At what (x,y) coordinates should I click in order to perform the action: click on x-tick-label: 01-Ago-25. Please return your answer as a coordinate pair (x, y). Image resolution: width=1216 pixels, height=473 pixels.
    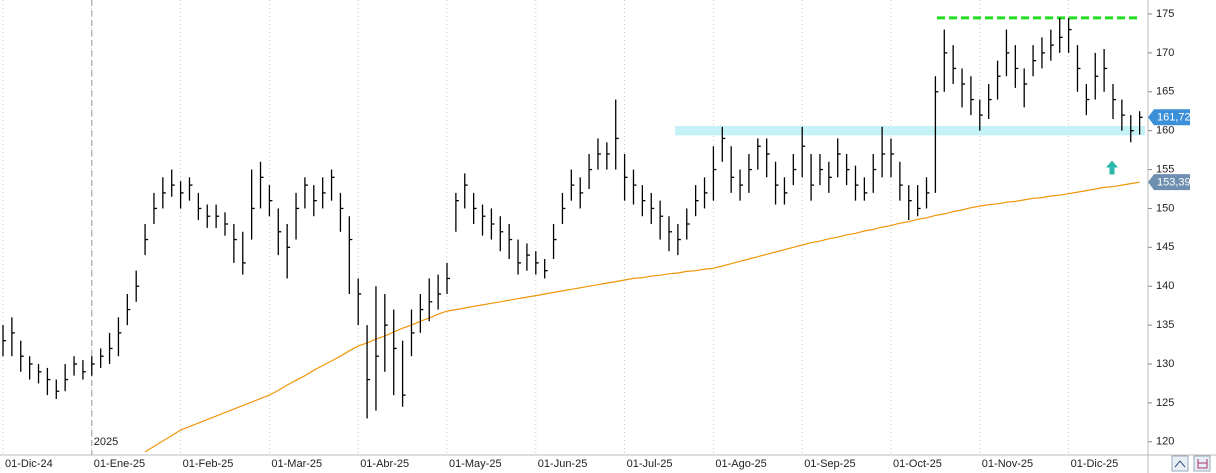
    Looking at the image, I should click on (740, 464).